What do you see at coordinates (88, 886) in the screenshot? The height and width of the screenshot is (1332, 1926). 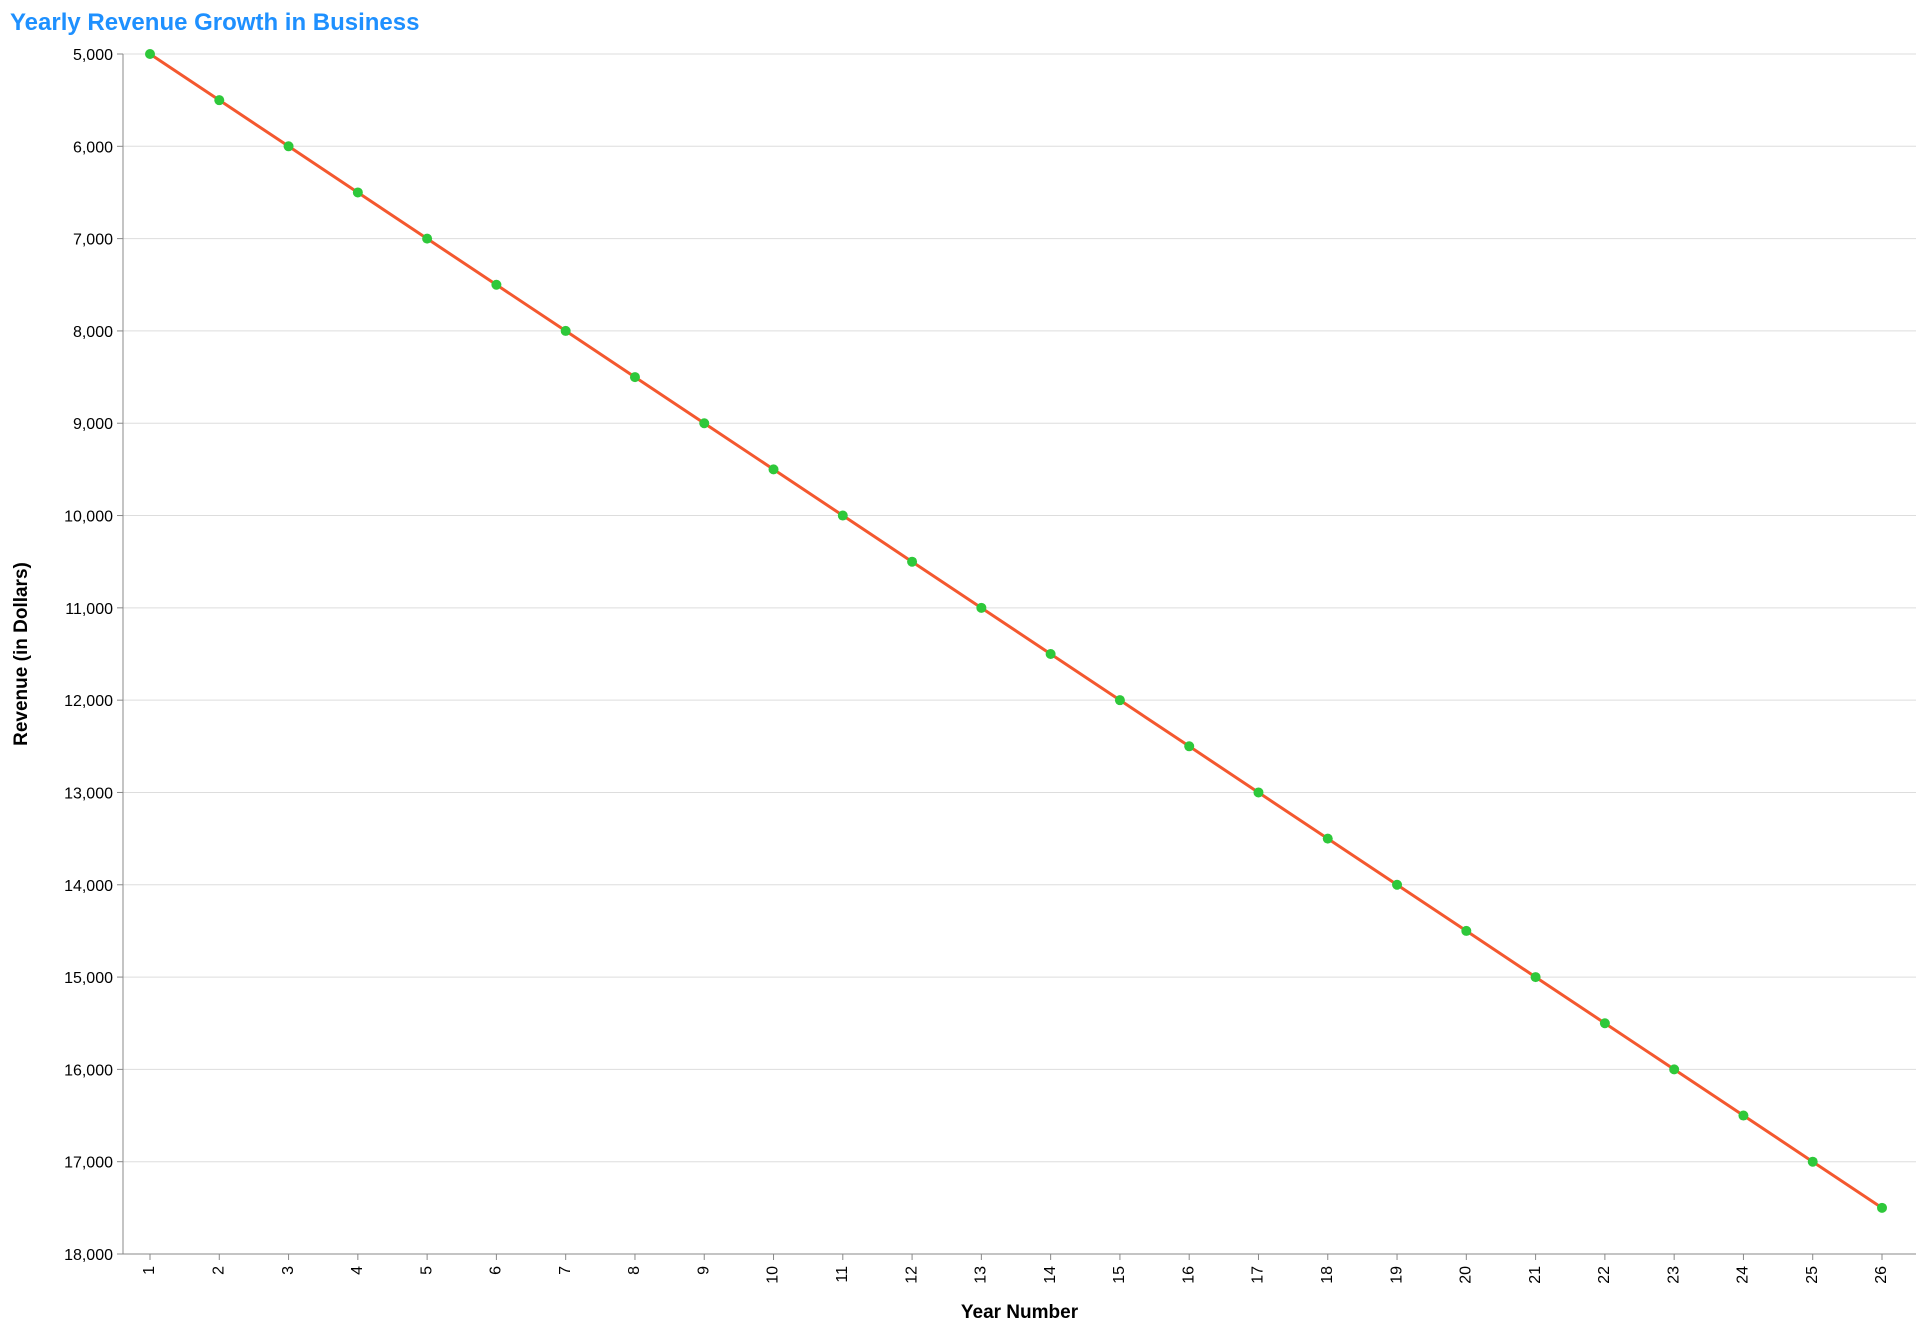 I see `y-tick-label: 14,000` at bounding box center [88, 886].